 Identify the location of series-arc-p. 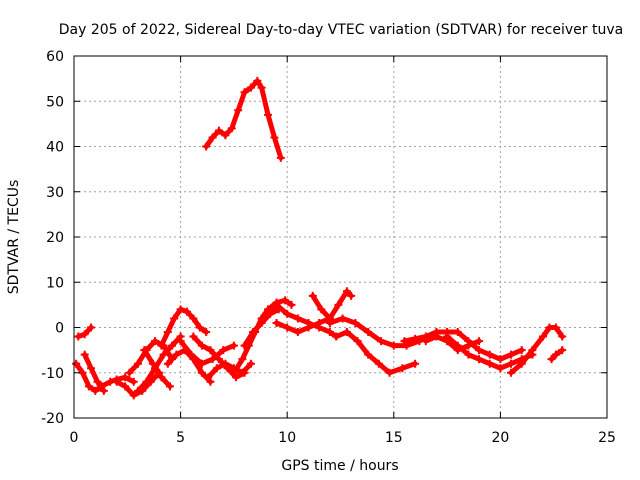
(303, 325).